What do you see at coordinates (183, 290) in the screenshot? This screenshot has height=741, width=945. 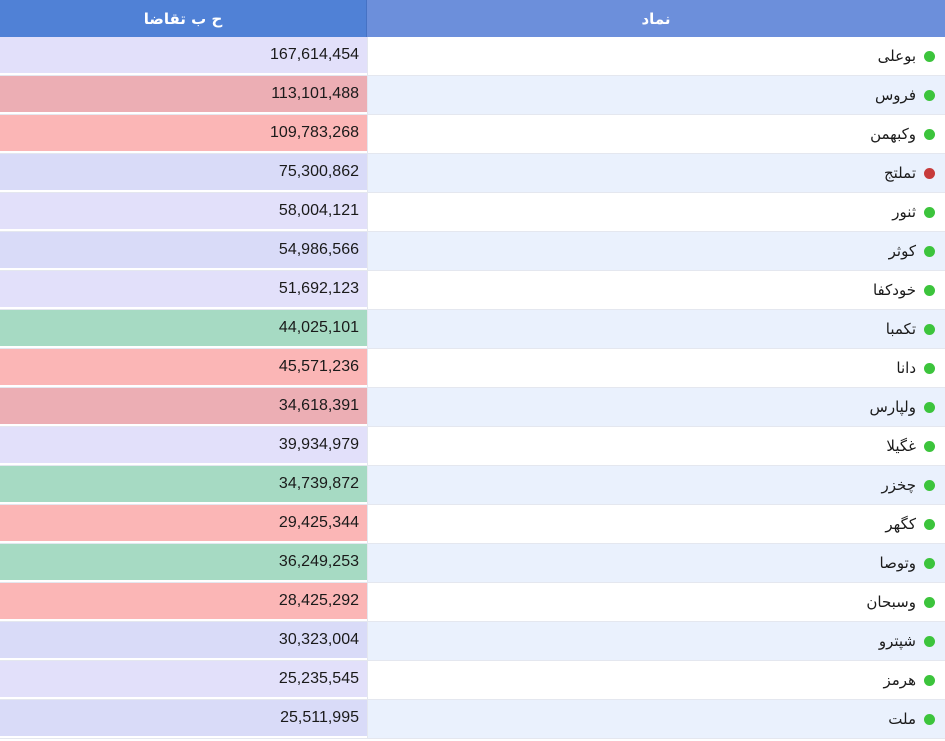 I see `demand-value-cell: 51,692,123` at bounding box center [183, 290].